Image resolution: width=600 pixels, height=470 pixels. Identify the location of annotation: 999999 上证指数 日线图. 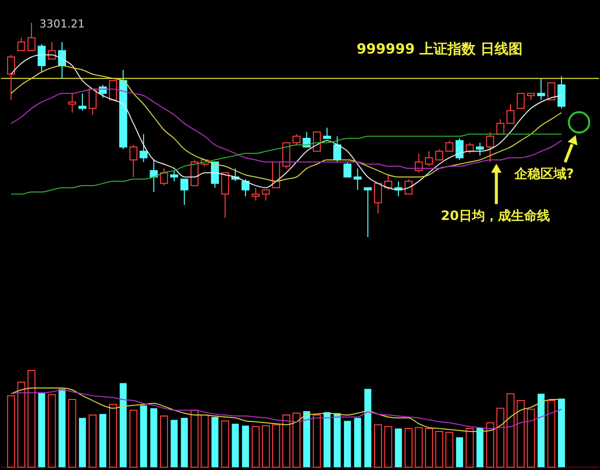
(439, 50).